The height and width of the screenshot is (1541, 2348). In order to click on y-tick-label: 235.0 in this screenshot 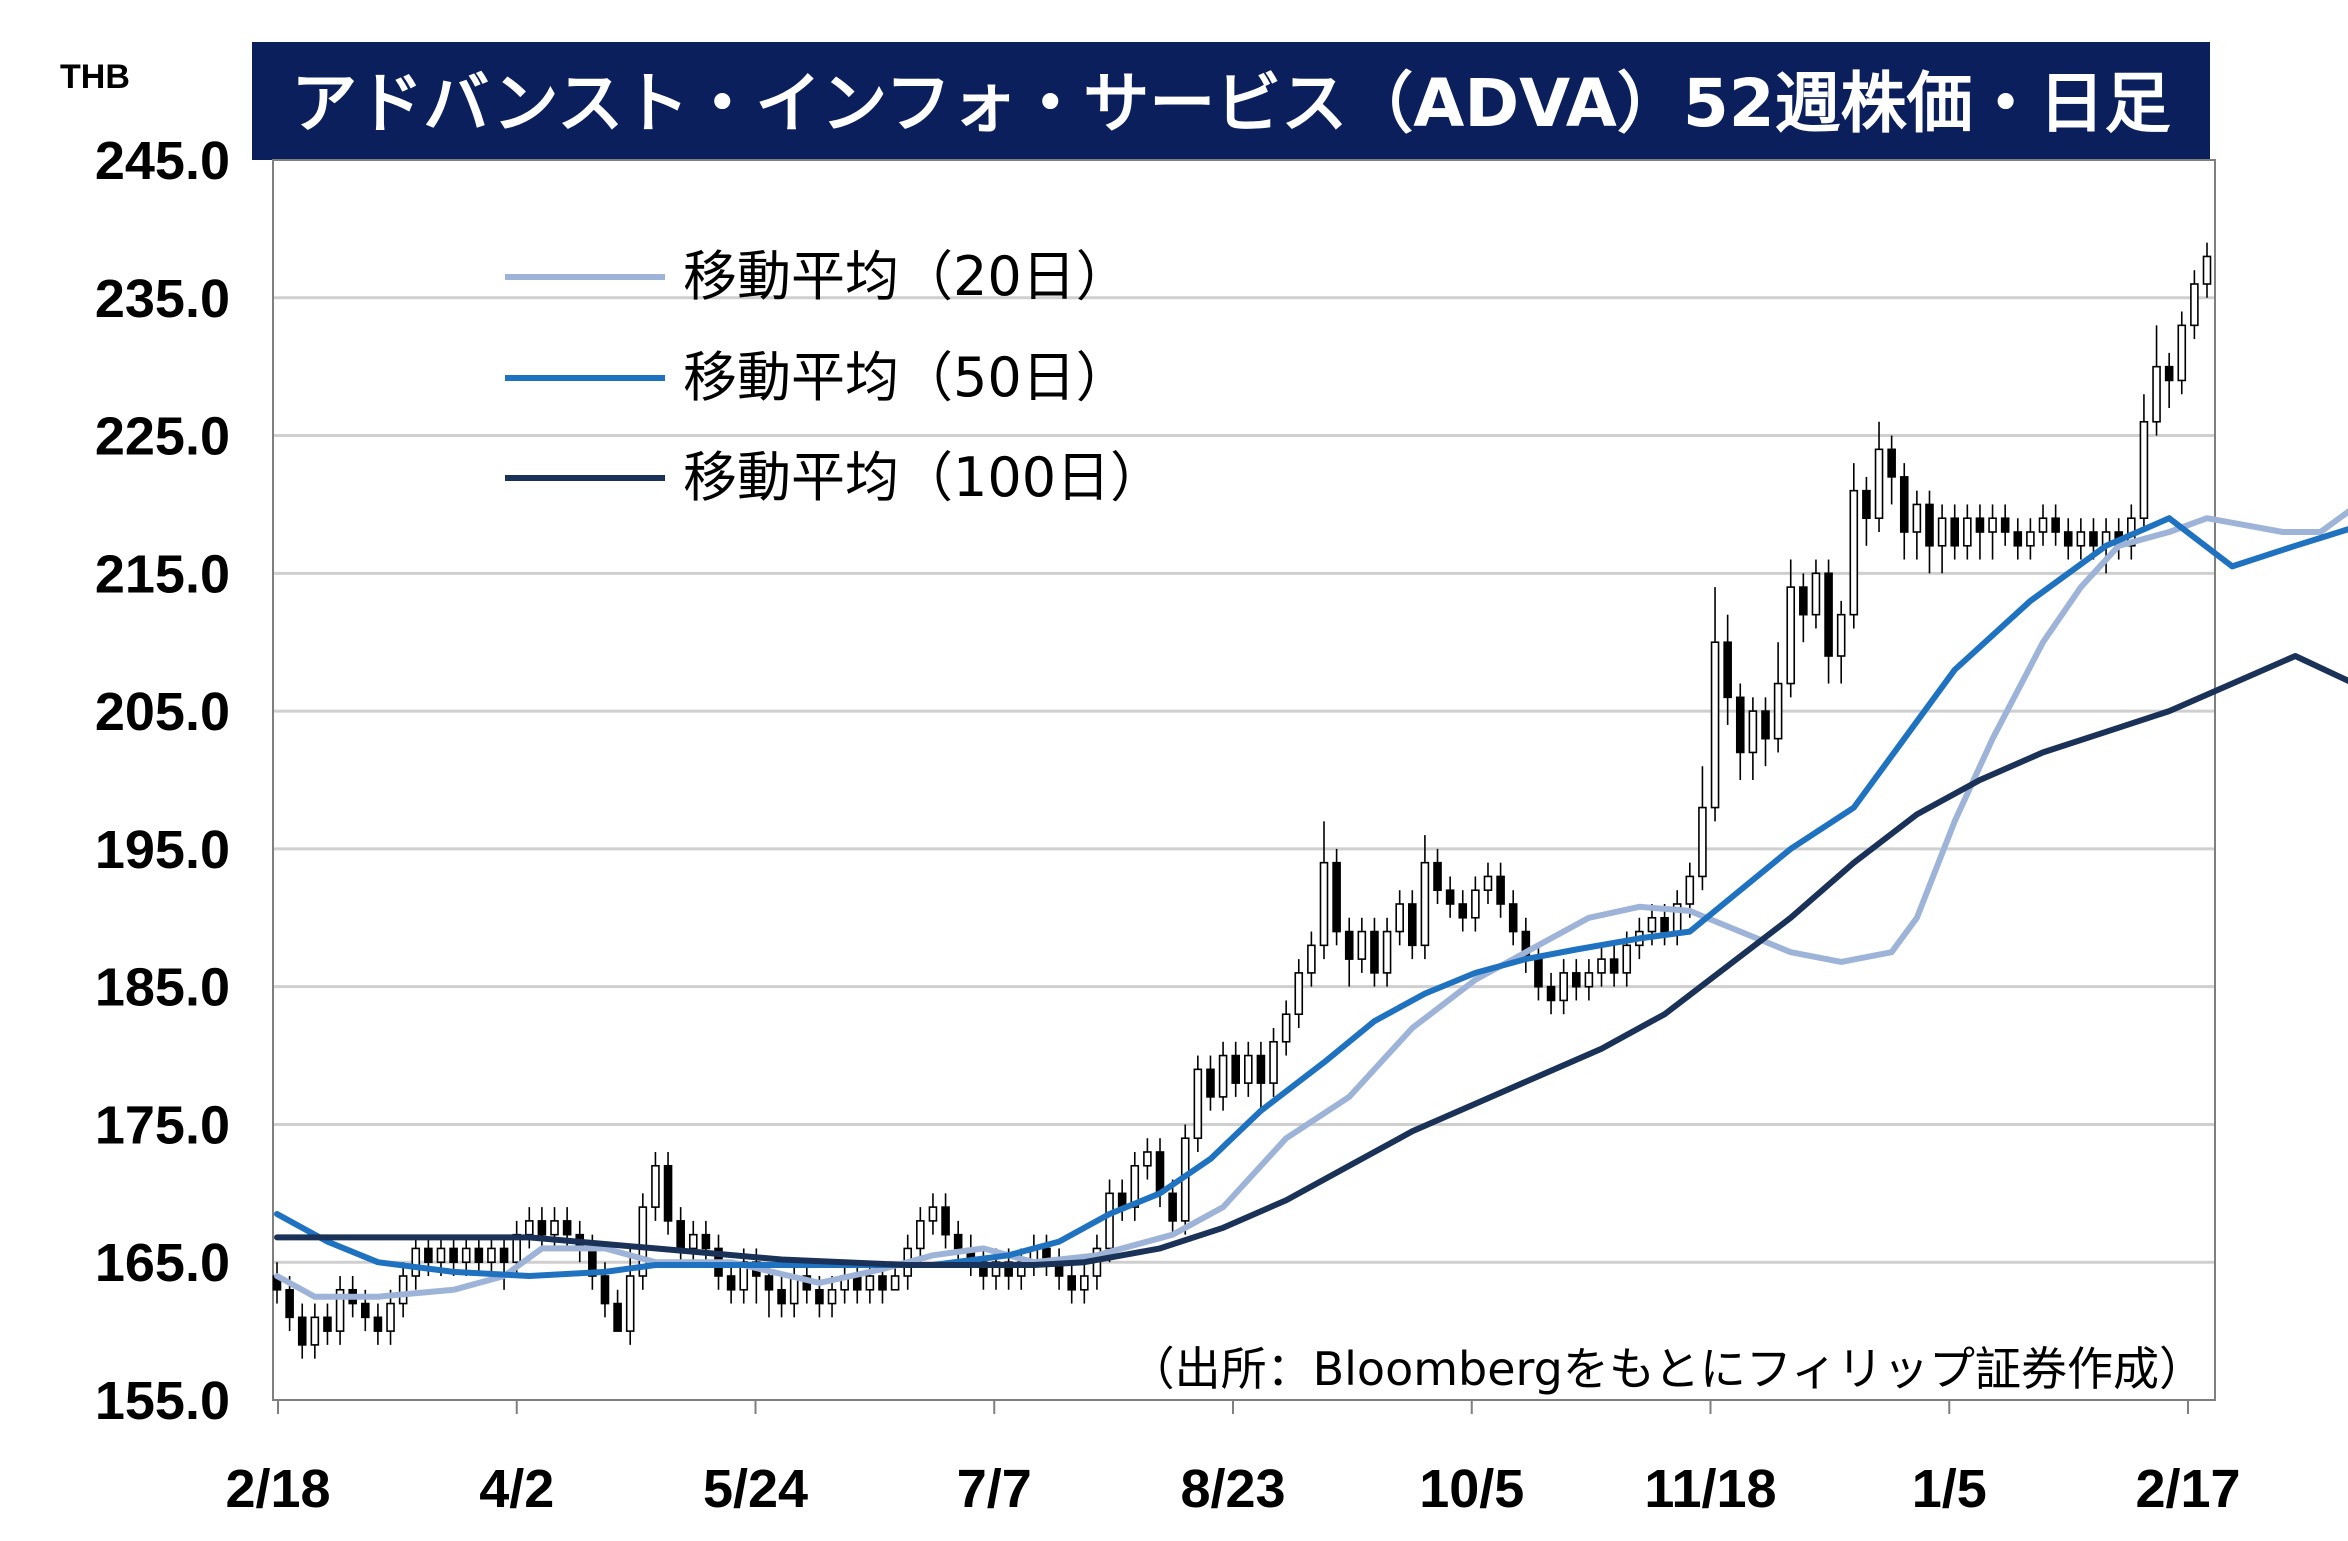, I will do `click(162, 299)`.